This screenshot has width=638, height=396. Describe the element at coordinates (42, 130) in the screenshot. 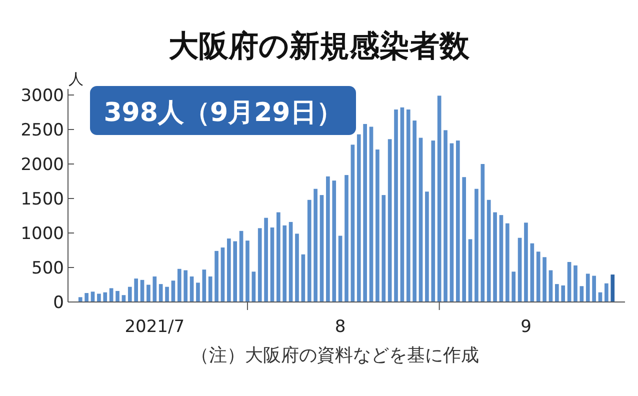

I see `y-tick-label: 2500` at that location.